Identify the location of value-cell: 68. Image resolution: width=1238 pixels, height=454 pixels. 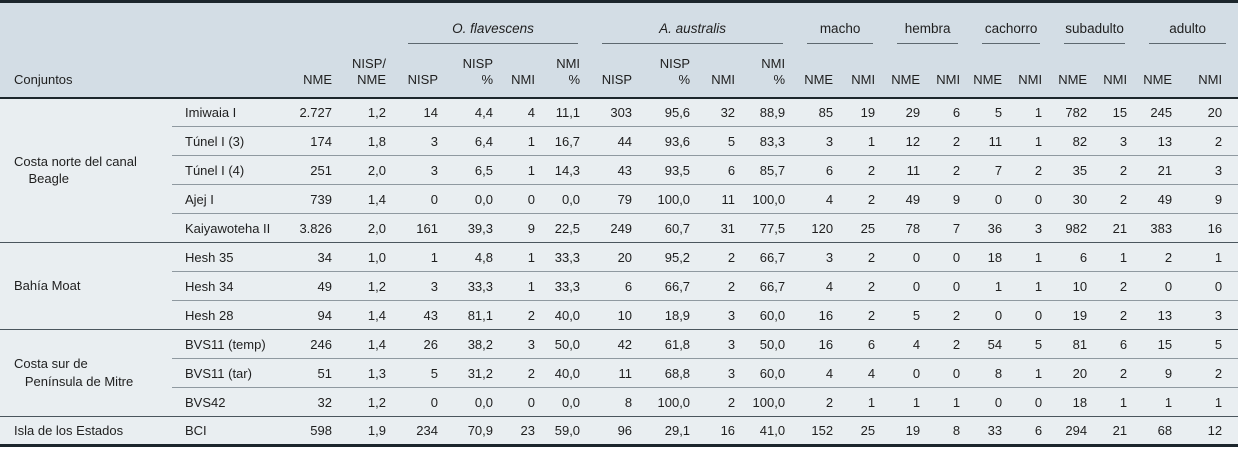
(1160, 431).